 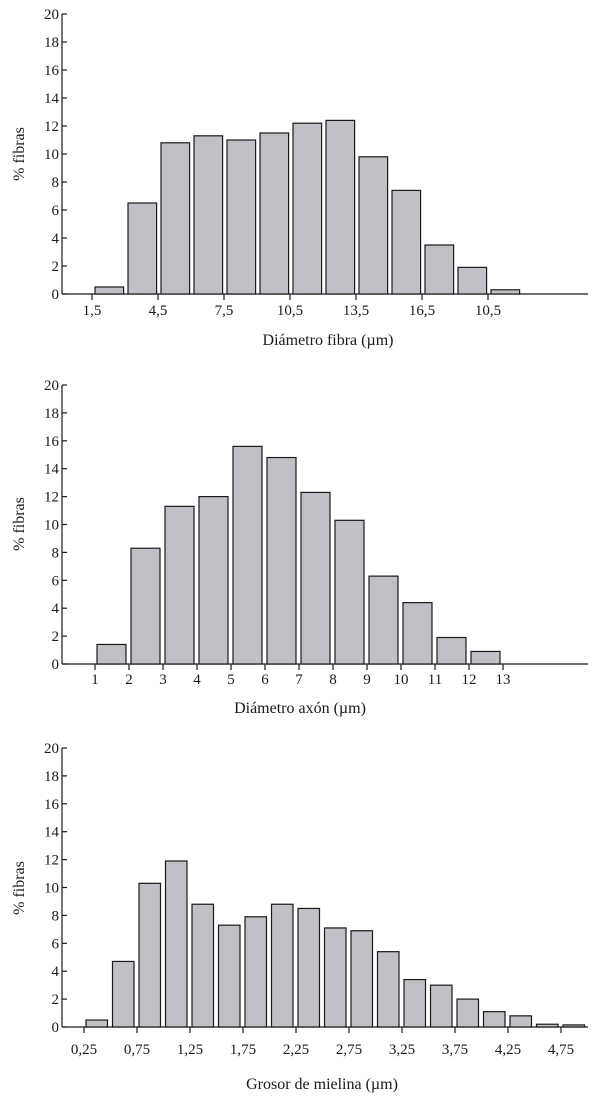 What do you see at coordinates (290, 311) in the screenshot?
I see `x-tick-label: 10,5` at bounding box center [290, 311].